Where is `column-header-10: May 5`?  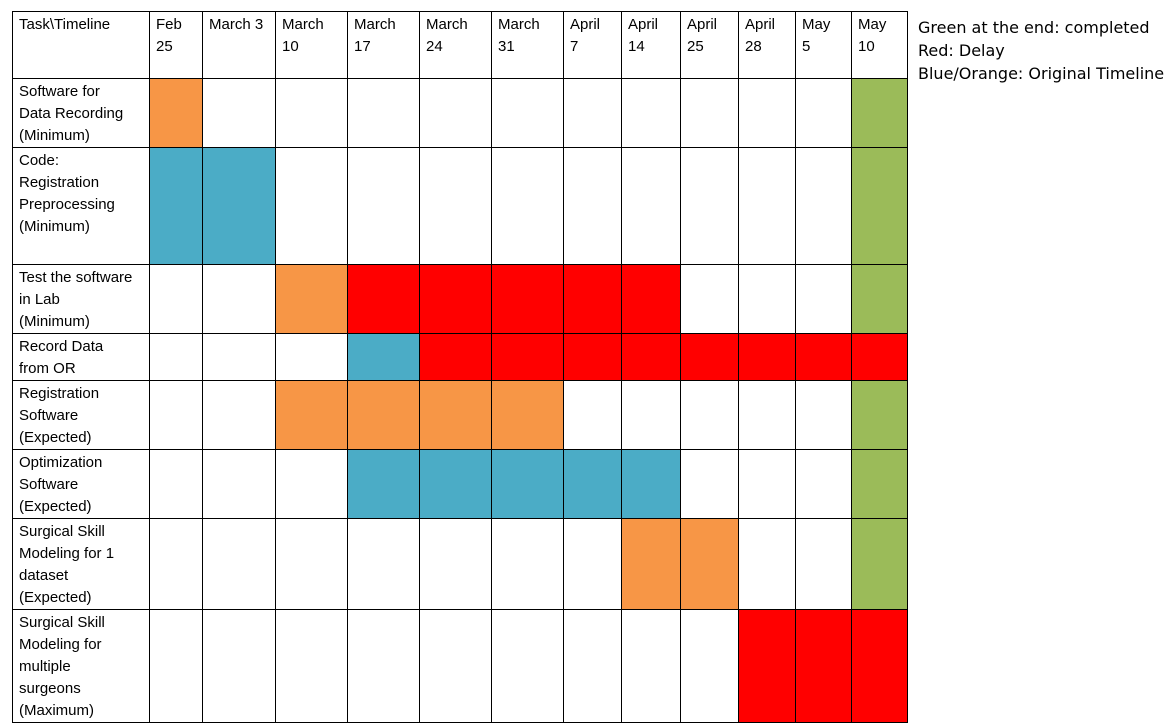 column-header-10: May 5 is located at coordinates (823, 45).